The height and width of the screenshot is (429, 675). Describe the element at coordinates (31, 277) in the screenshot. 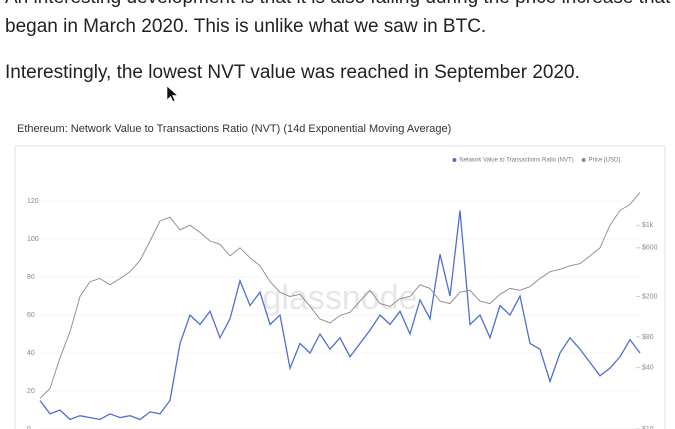

I see `y-tick-label: 80` at that location.